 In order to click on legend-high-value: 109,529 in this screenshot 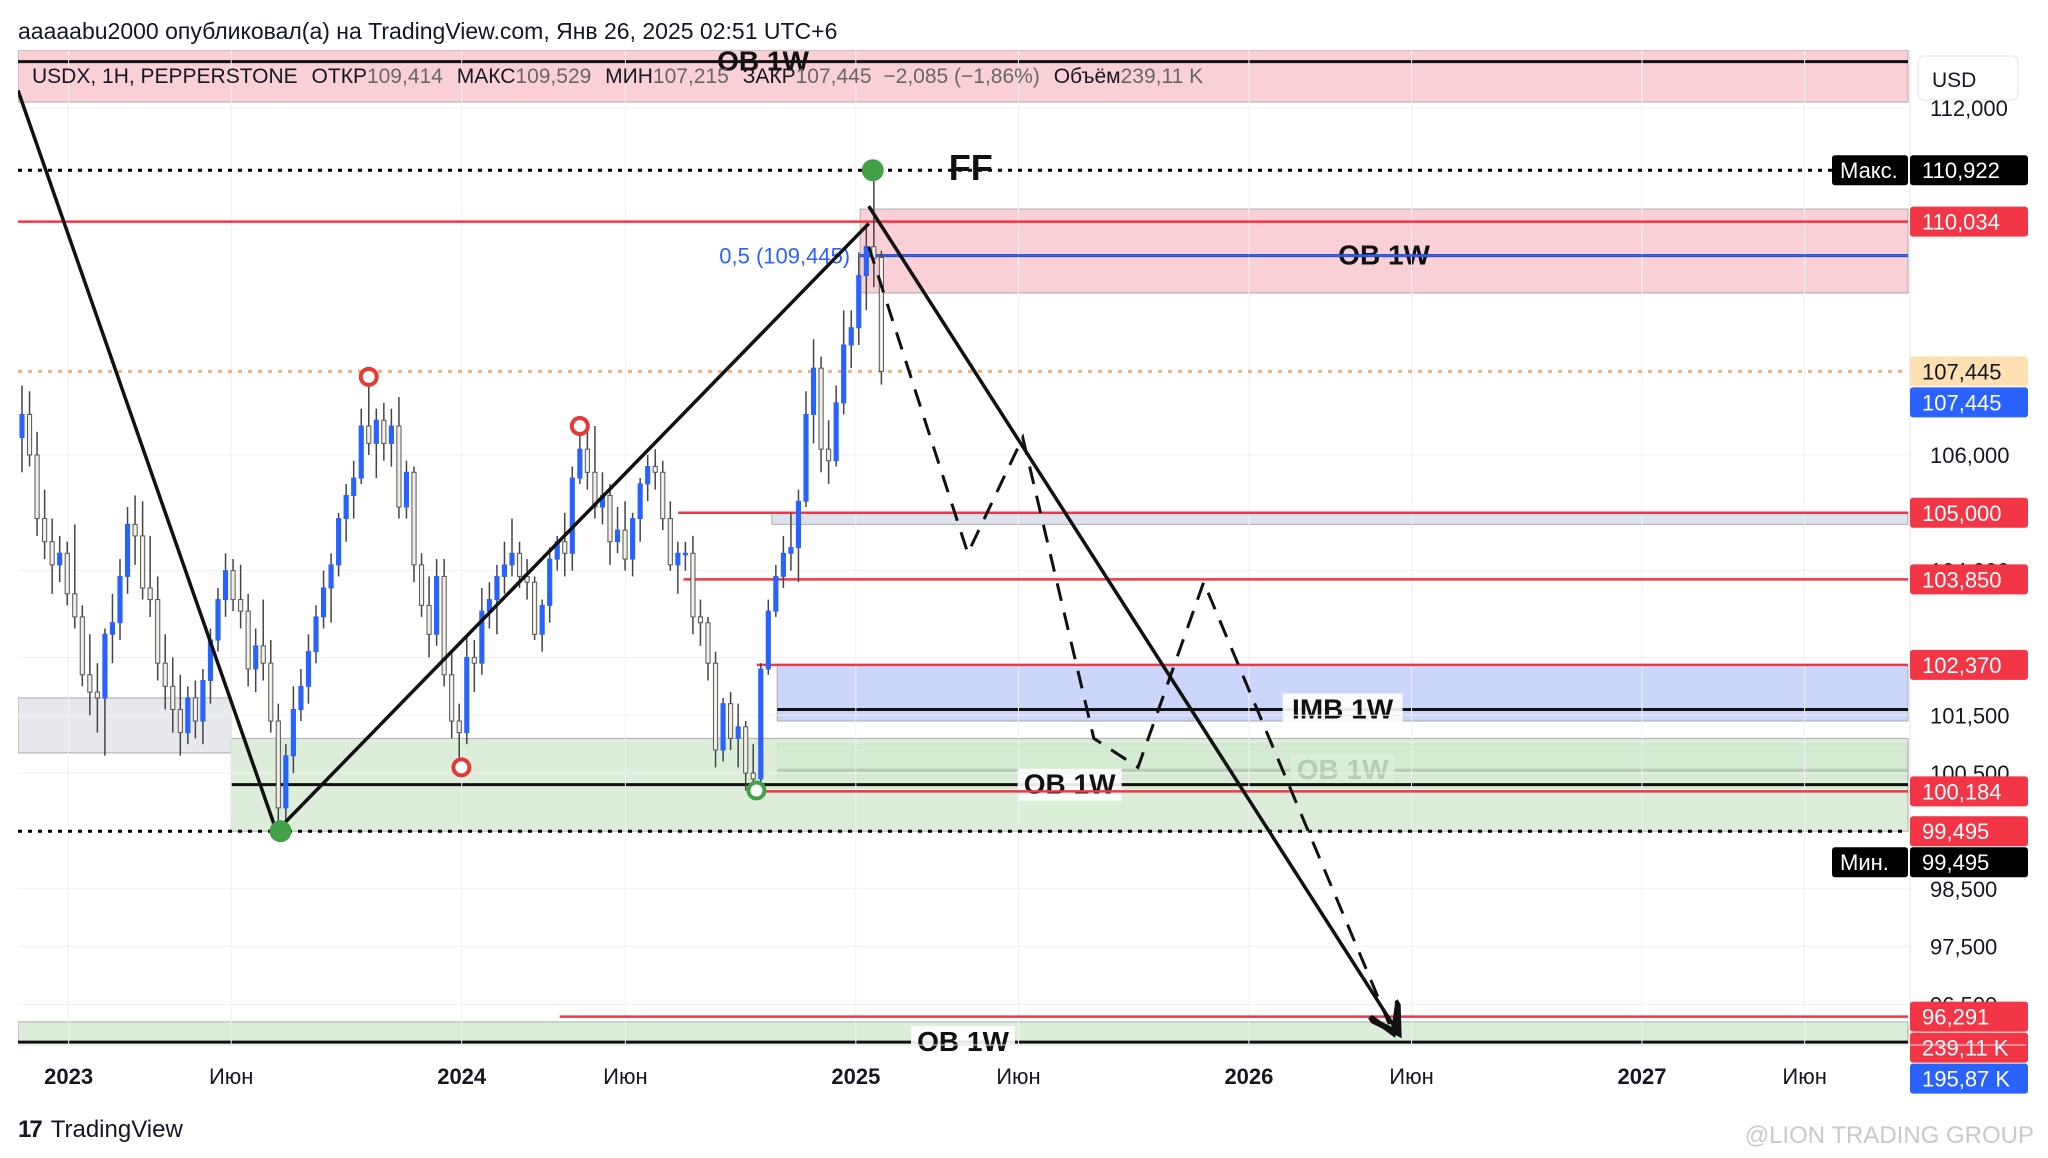, I will do `click(553, 76)`.